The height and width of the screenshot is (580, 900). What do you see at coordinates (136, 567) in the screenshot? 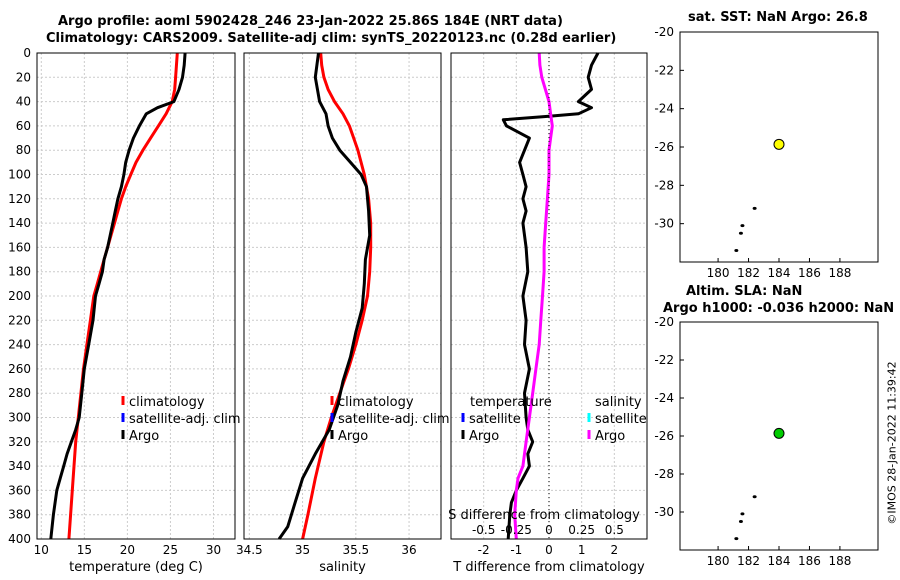
I see `temperature-x-axis-label: temperature (deg C)` at bounding box center [136, 567].